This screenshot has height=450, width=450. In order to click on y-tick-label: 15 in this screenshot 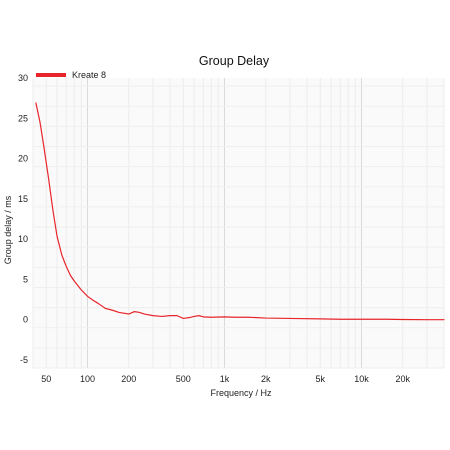, I will do `click(23, 199)`.